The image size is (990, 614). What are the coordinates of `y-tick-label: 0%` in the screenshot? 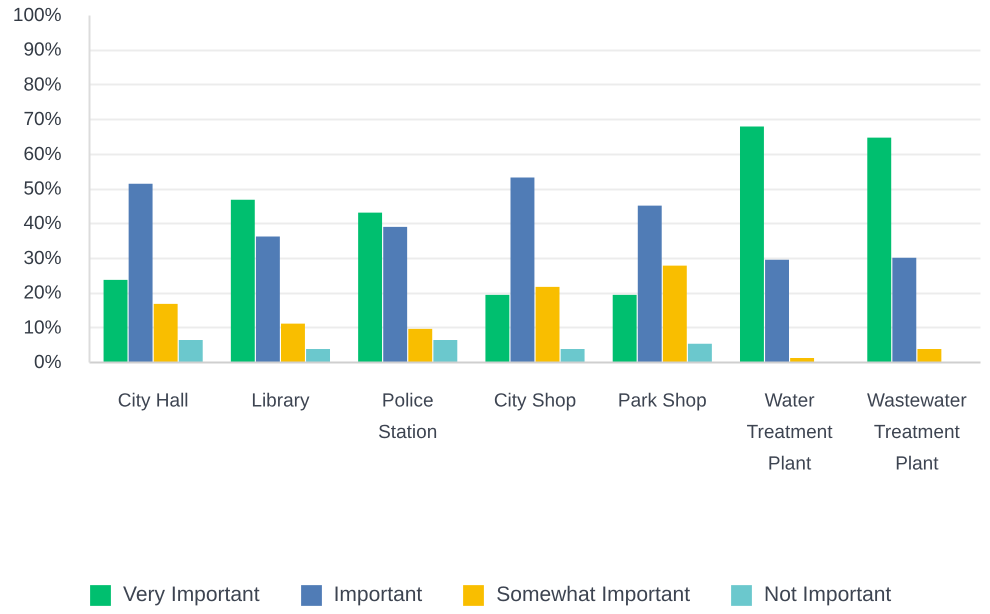 It's located at (48, 362).